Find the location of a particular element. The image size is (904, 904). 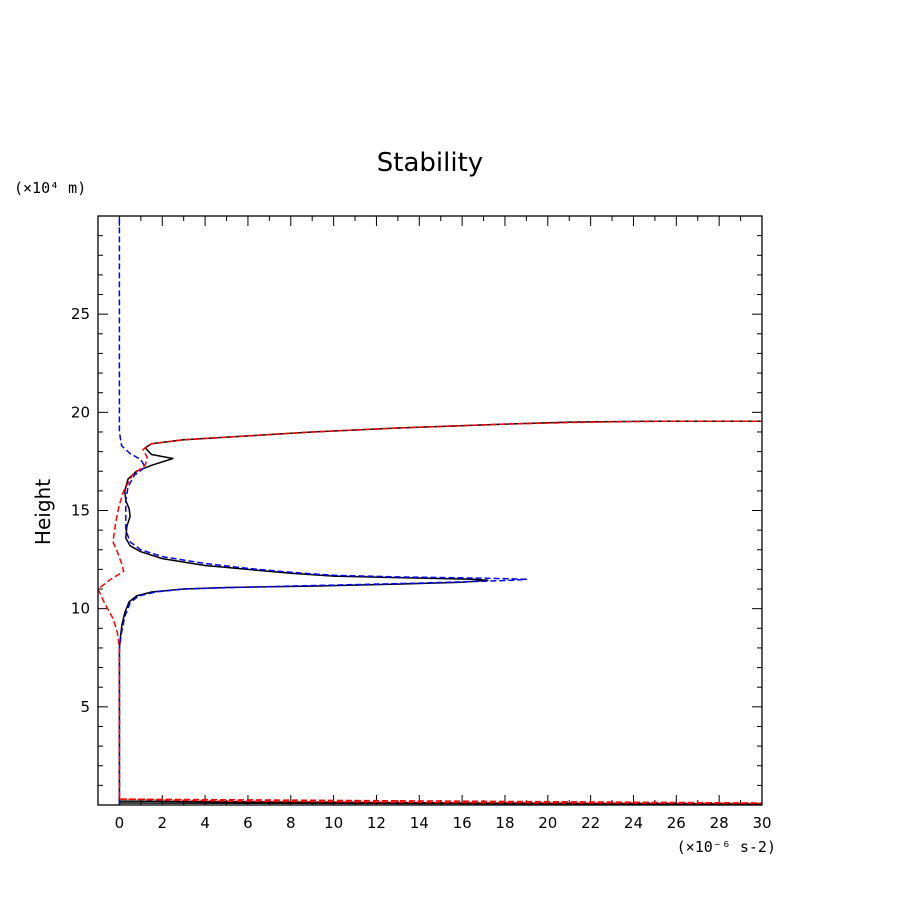

x-tick-label: 2 is located at coordinates (162, 823).